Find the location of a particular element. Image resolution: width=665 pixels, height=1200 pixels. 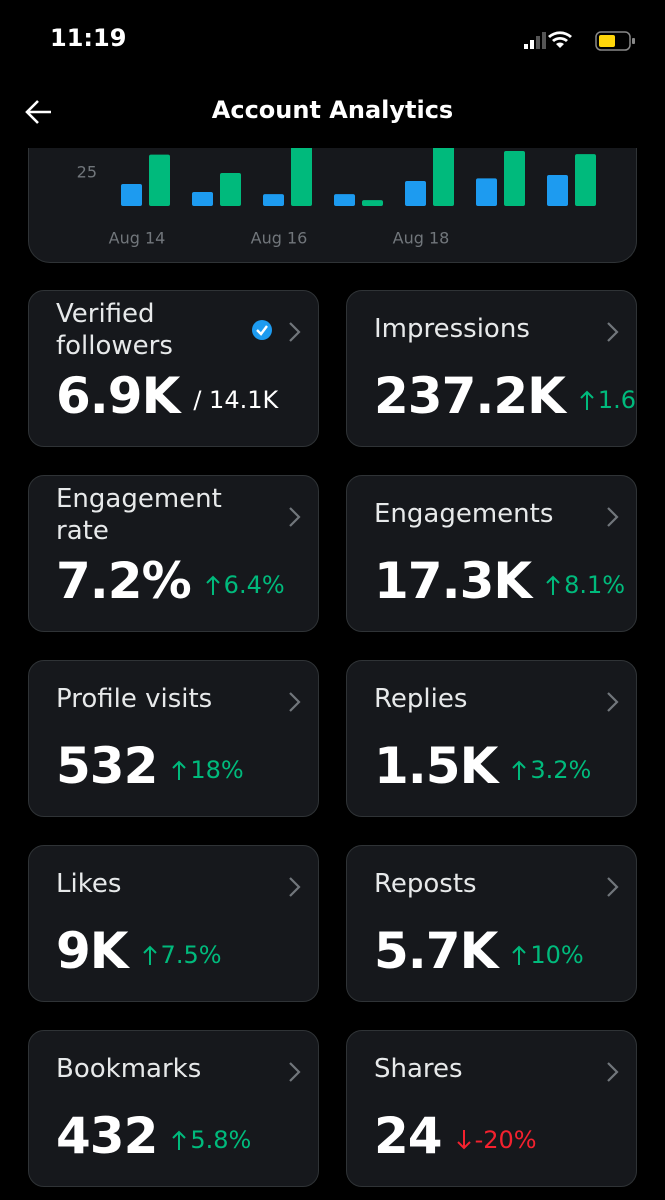

card-change: 5.8% is located at coordinates (211, 1140).